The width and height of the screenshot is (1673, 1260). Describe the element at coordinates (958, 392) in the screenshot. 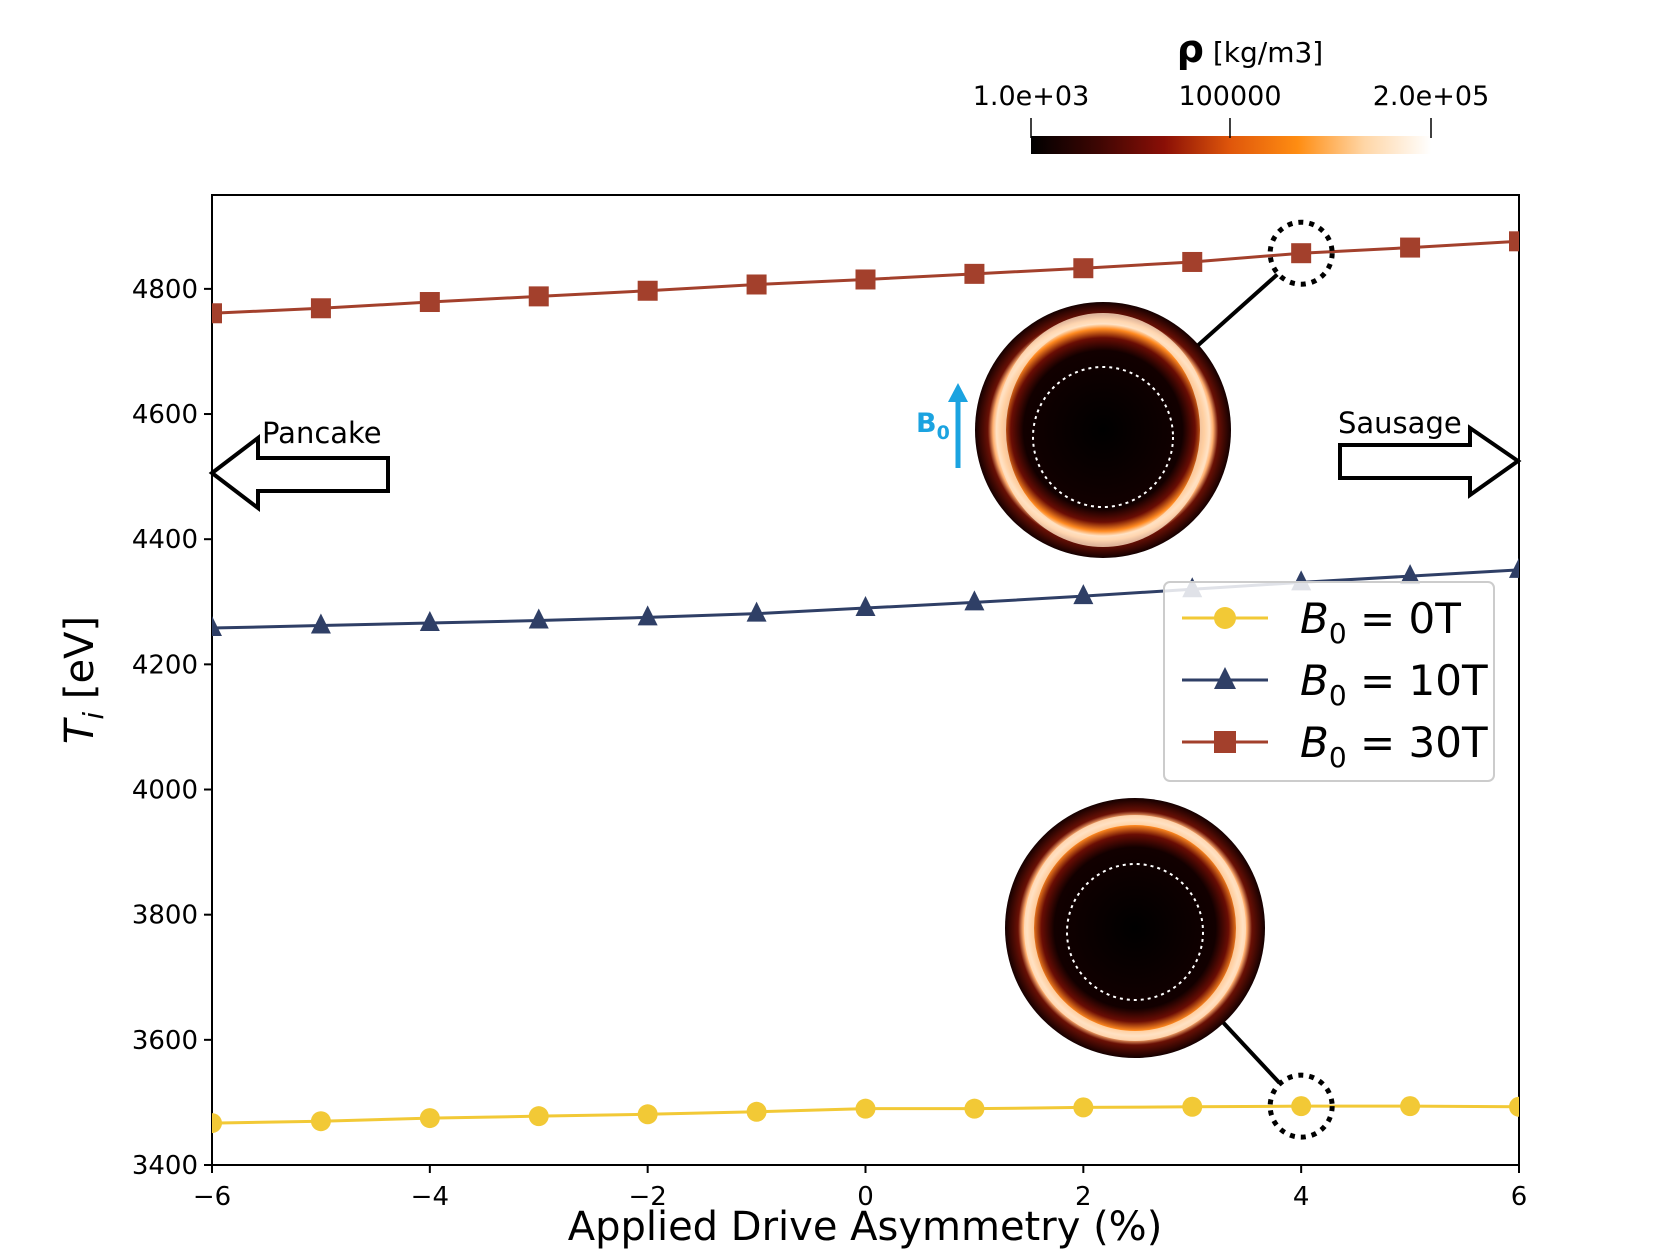

I see `field-arrow-head` at that location.